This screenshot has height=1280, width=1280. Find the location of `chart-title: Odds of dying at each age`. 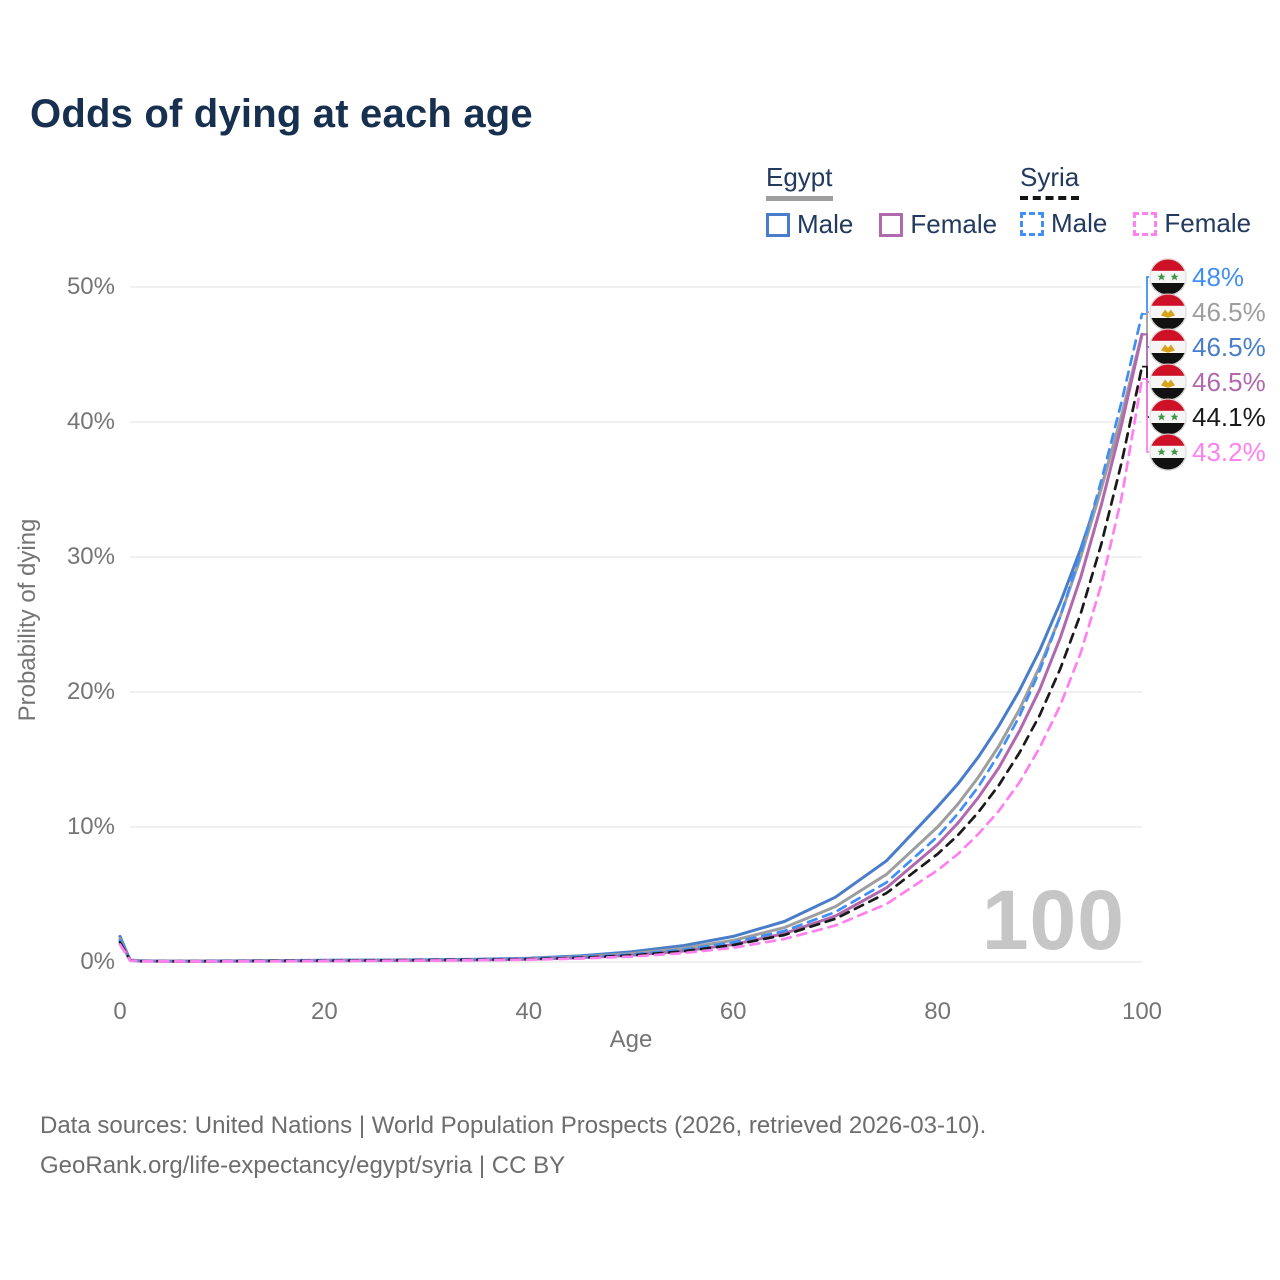

chart-title: Odds of dying at each age is located at coordinates (281, 114).